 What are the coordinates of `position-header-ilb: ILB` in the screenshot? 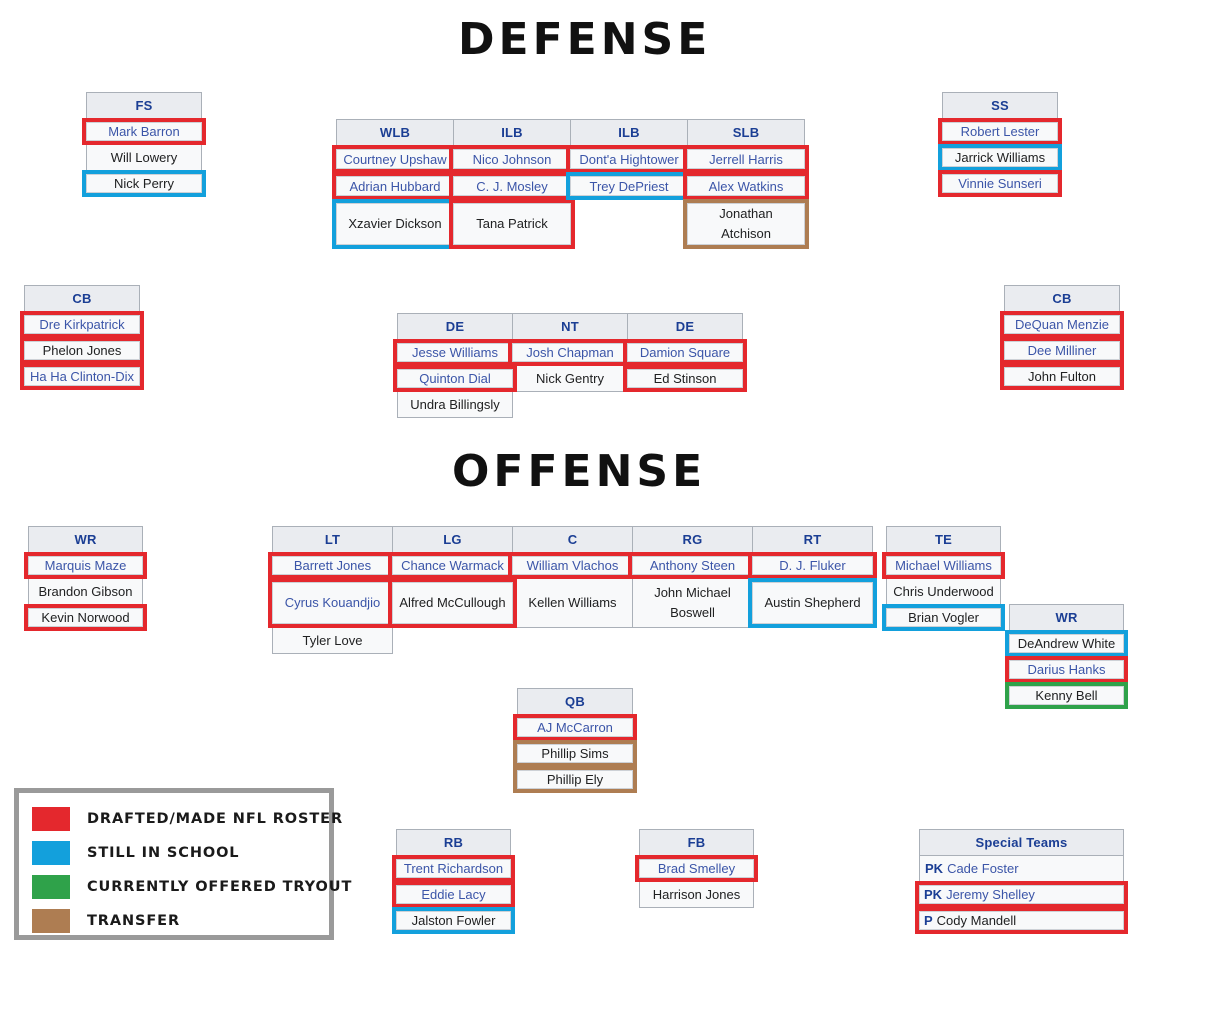 It's located at (512, 132).